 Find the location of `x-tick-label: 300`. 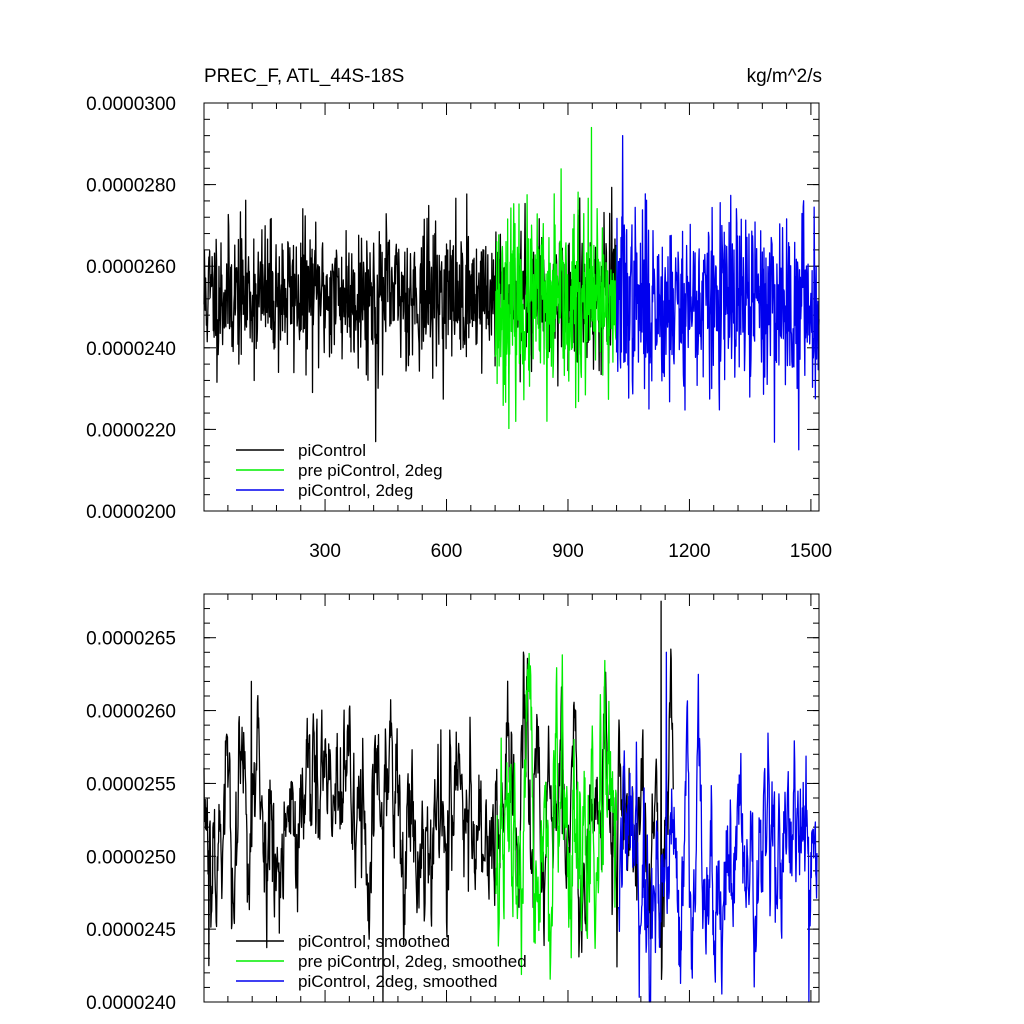

x-tick-label: 300 is located at coordinates (325, 551).